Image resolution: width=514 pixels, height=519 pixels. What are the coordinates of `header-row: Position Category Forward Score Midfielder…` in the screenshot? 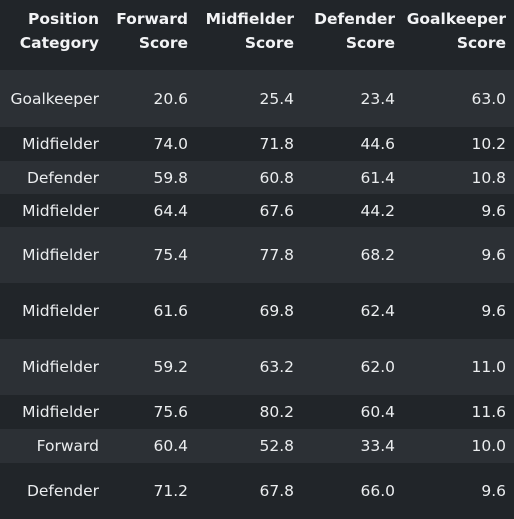 It's located at (257, 35).